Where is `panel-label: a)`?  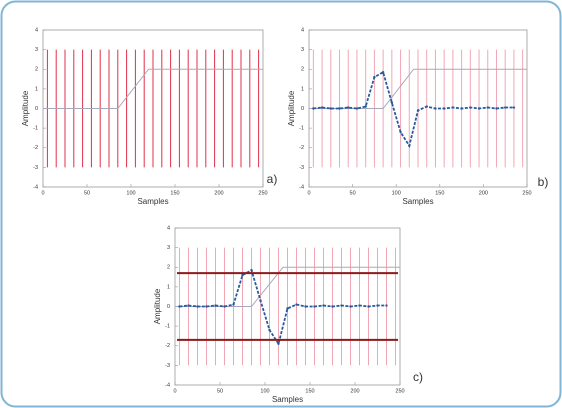 panel-label: a) is located at coordinates (272, 179).